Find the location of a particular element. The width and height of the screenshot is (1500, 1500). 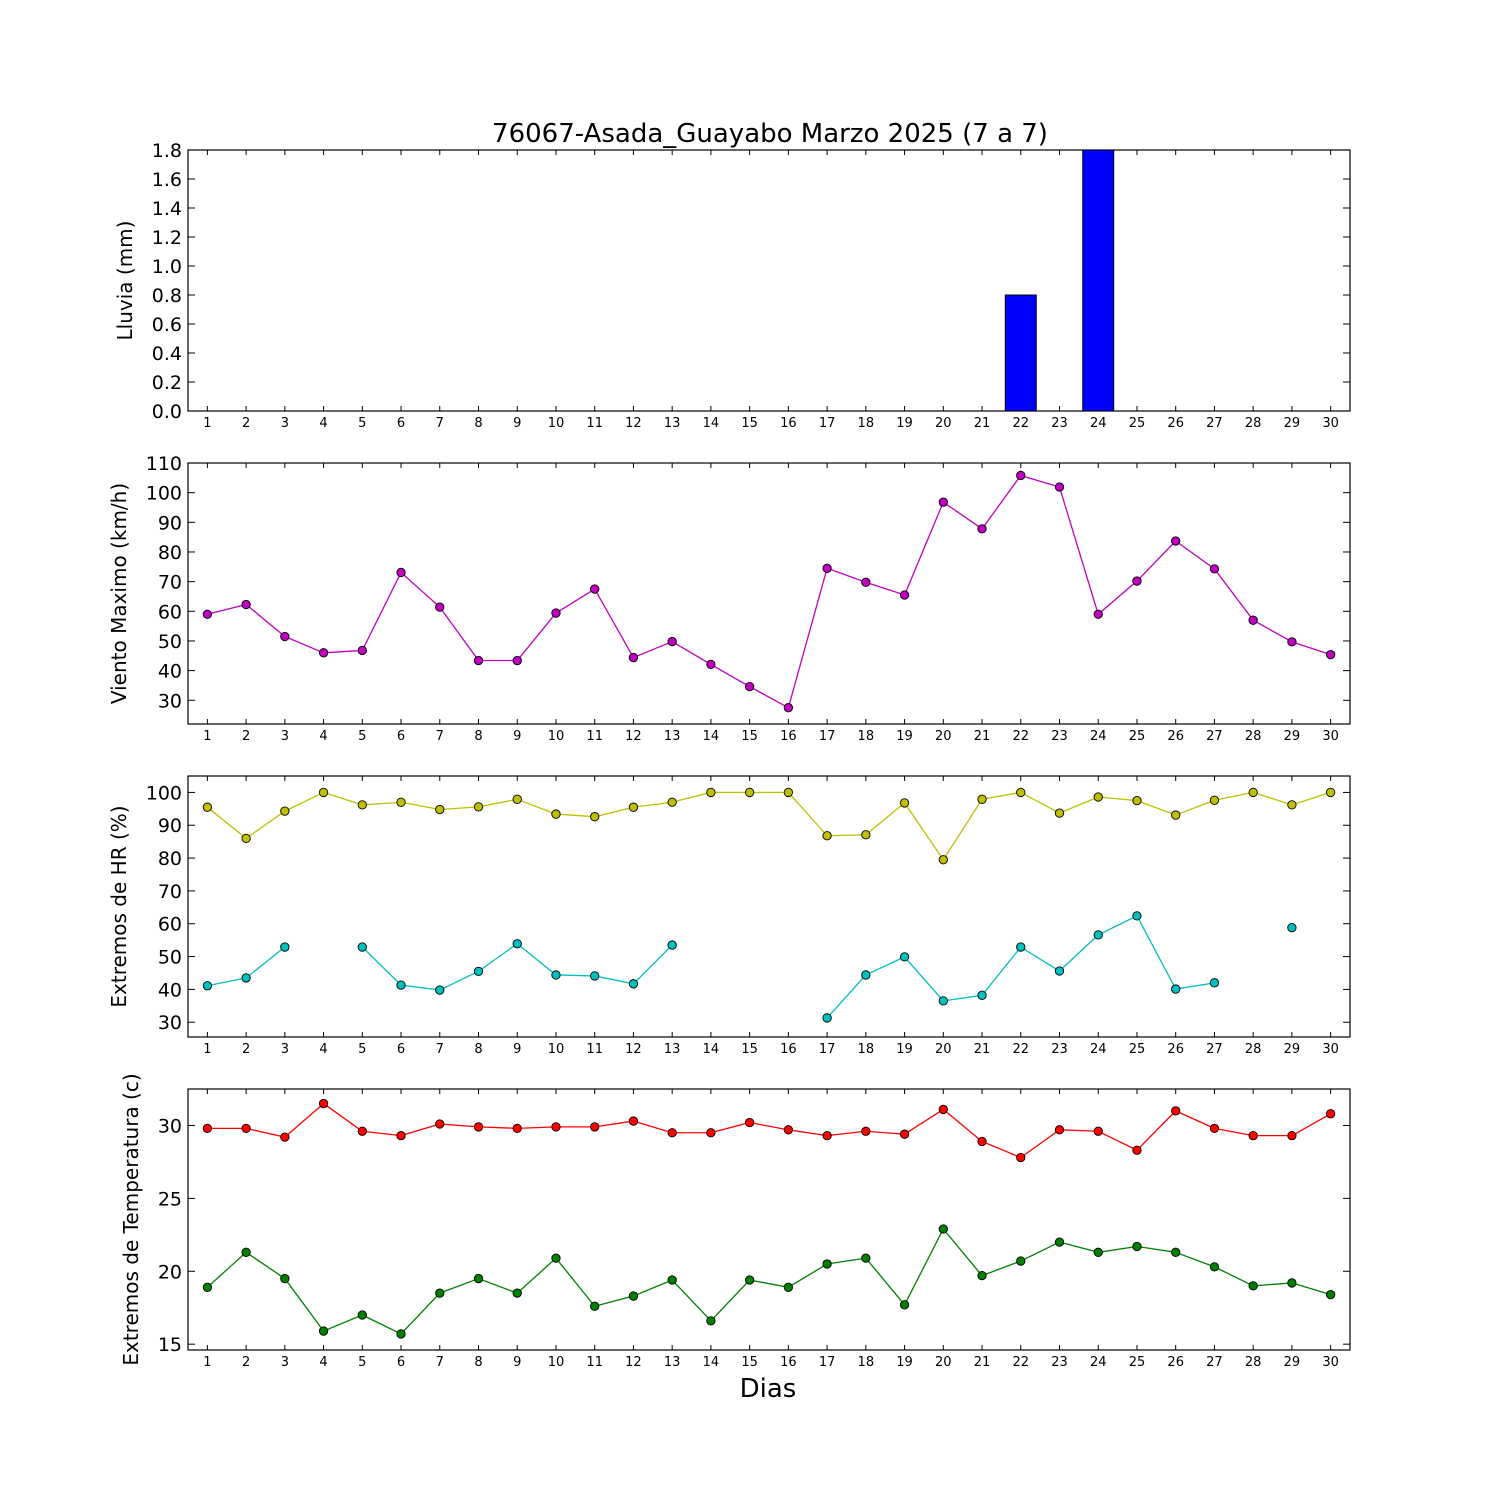

y-tick-label: 50 is located at coordinates (170, 642).